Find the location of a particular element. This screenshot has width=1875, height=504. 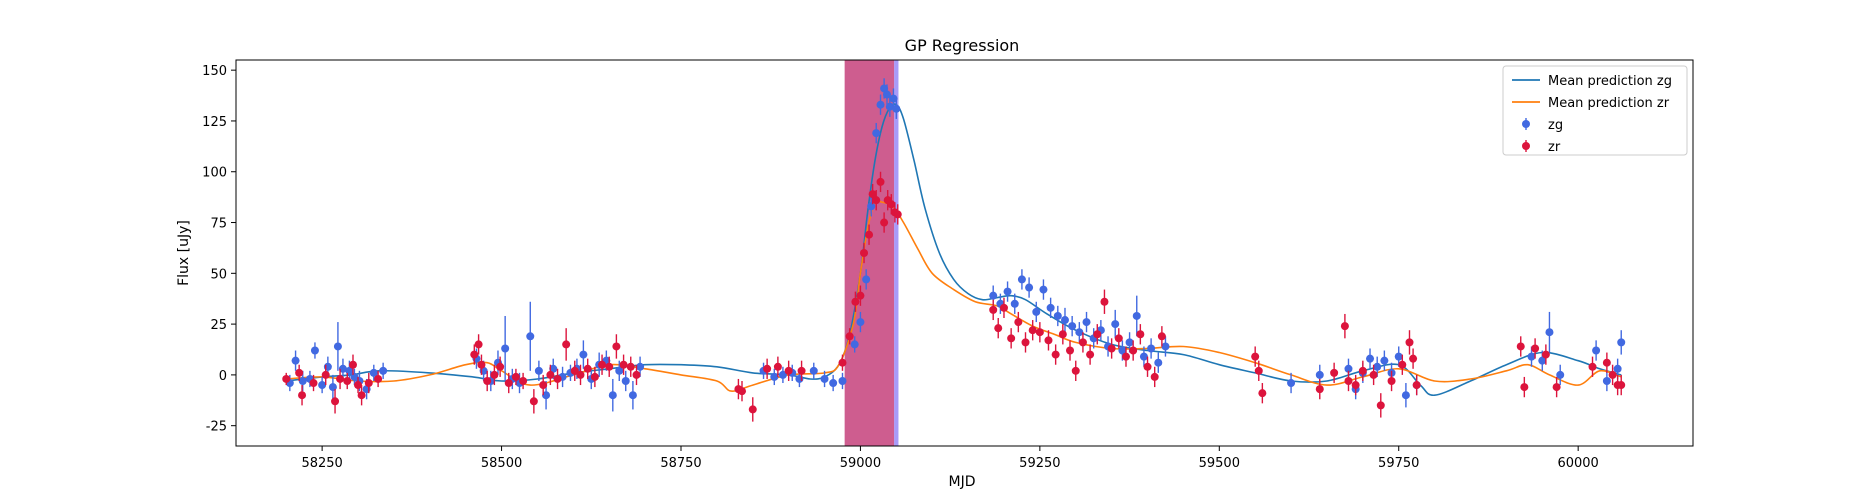

y-tick-label-1: 0 is located at coordinates (223, 376).